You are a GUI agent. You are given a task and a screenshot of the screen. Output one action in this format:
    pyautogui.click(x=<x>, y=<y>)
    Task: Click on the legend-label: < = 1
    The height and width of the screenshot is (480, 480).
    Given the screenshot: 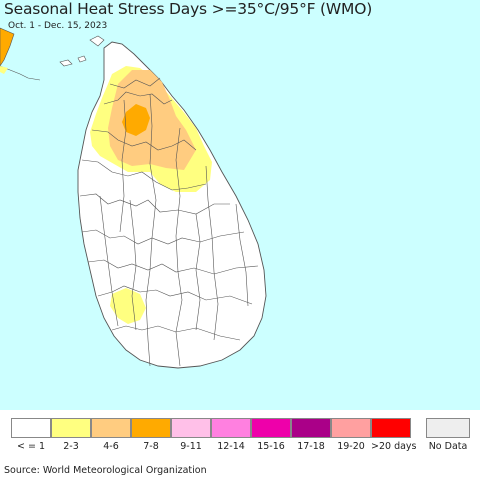 What is the action you would take?
    pyautogui.click(x=30, y=446)
    